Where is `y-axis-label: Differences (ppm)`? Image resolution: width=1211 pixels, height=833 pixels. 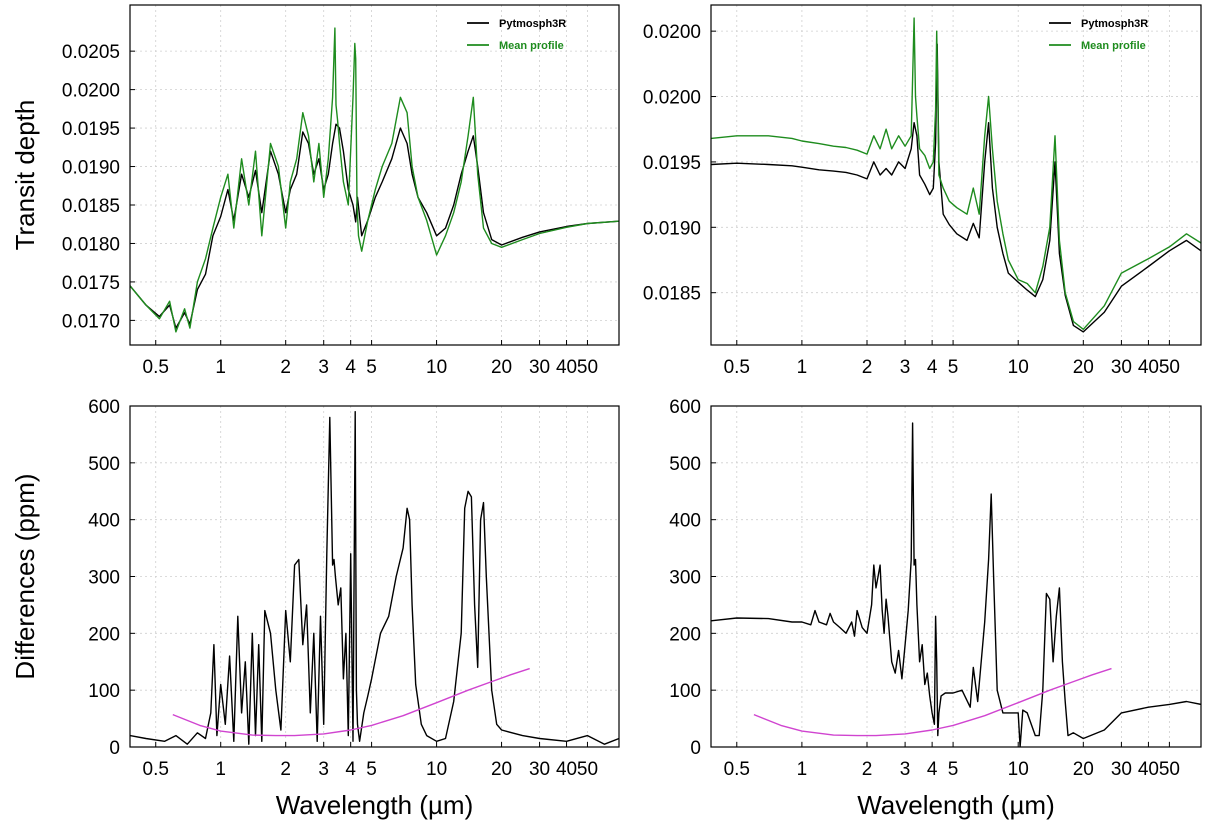
y-axis-label: Differences (ppm) is located at coordinates (25, 576).